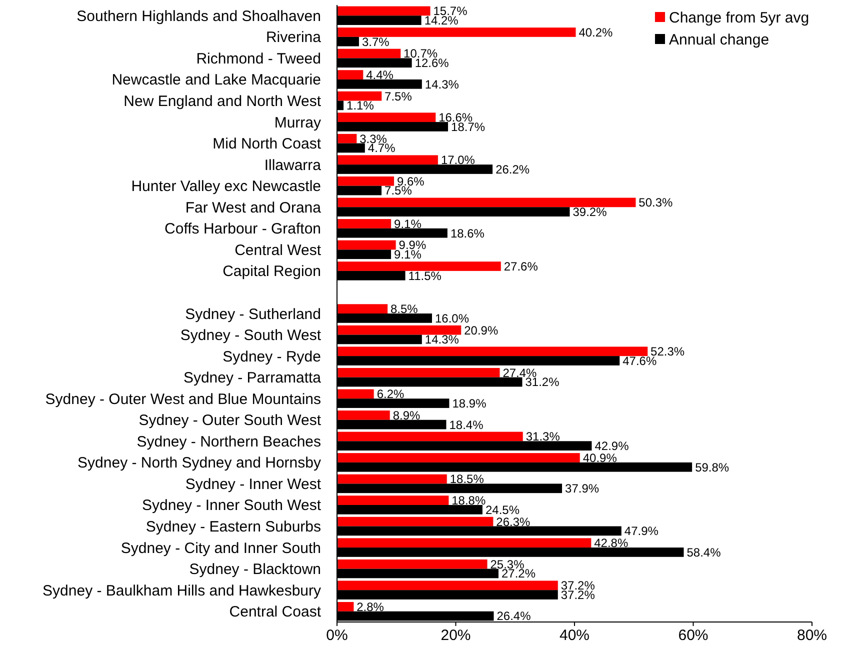  I want to click on x-tick-label: 0%, so click(337, 635).